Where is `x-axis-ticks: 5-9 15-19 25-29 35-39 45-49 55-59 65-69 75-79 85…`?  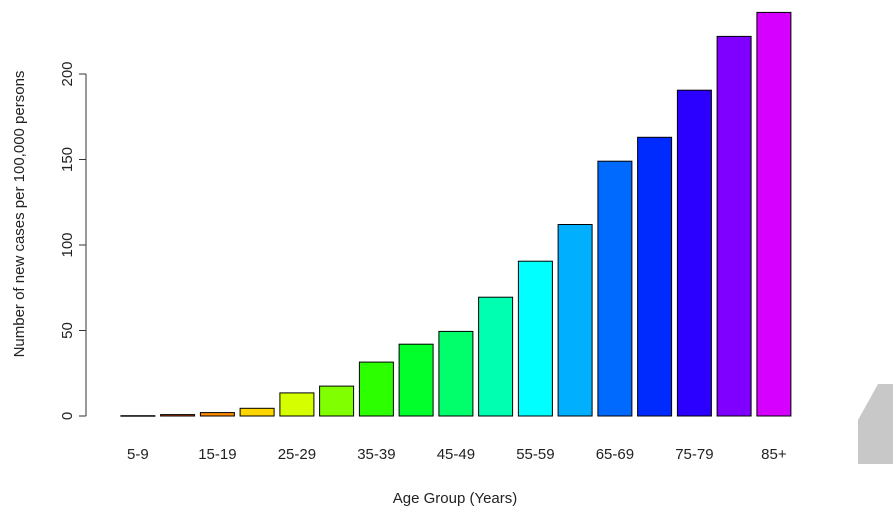
x-axis-ticks: 5-9 15-19 25-29 35-39 45-49 55-59 65-69 75-79 85… is located at coordinates (457, 454).